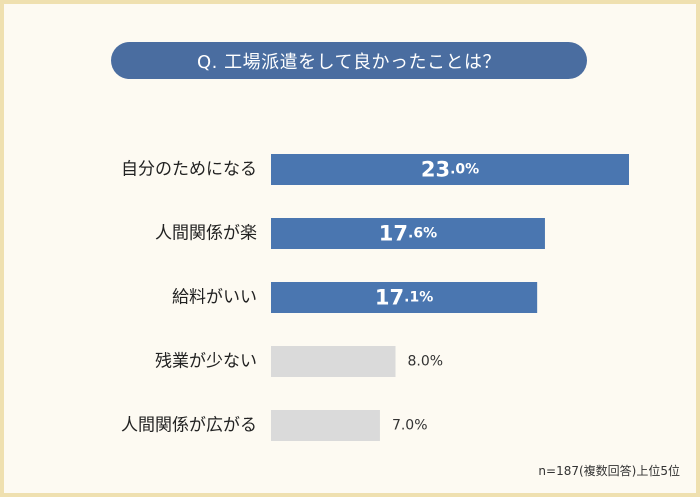 The image size is (700, 497). What do you see at coordinates (426, 362) in the screenshot?
I see `value-label: 8.0%` at bounding box center [426, 362].